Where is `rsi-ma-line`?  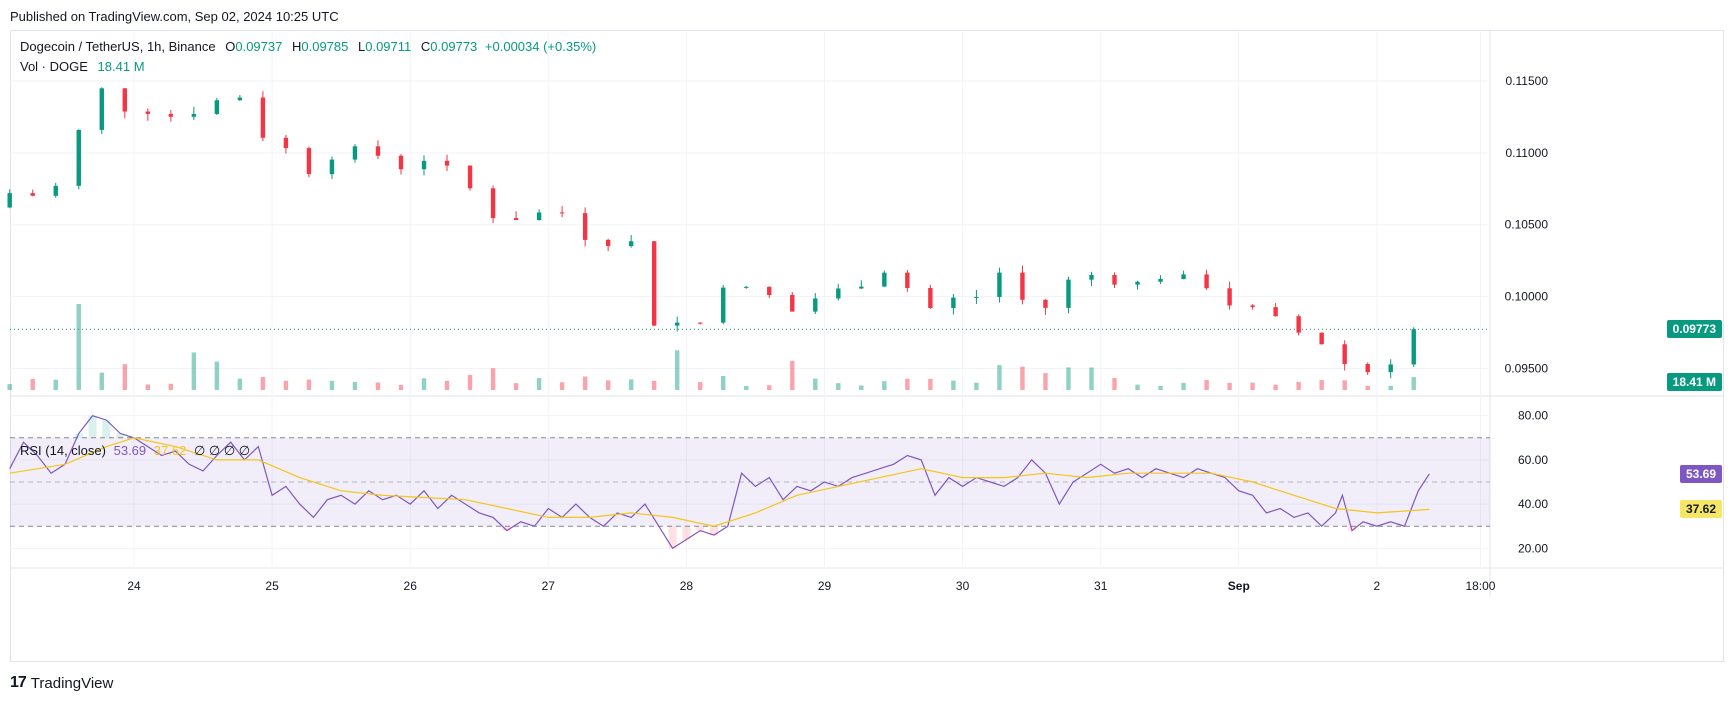 rsi-ma-line is located at coordinates (719, 482).